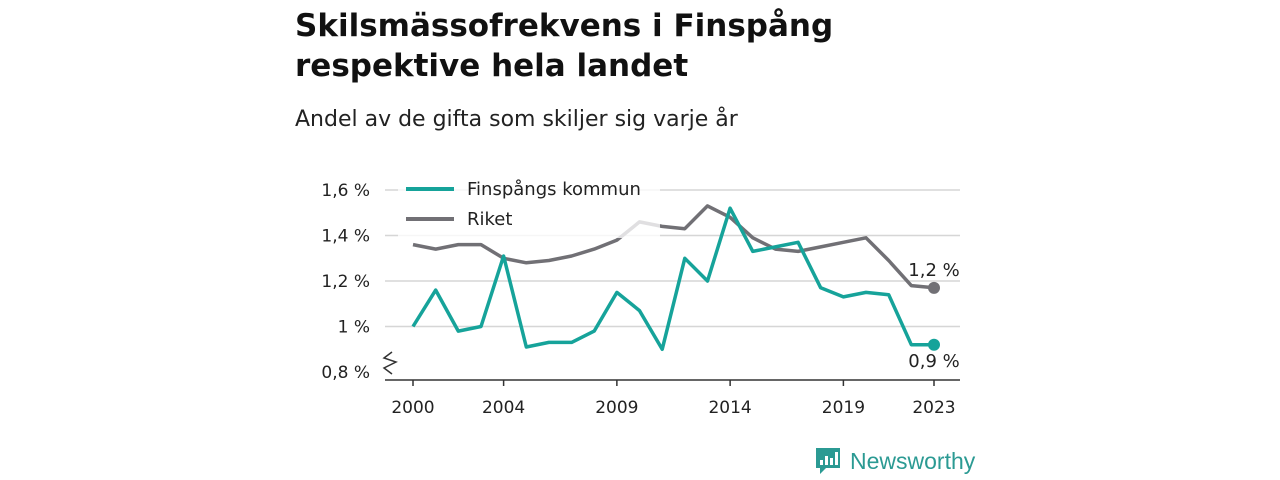 Image resolution: width=1280 pixels, height=480 pixels. I want to click on newsworthy-logo: Newsworthy, so click(894, 461).